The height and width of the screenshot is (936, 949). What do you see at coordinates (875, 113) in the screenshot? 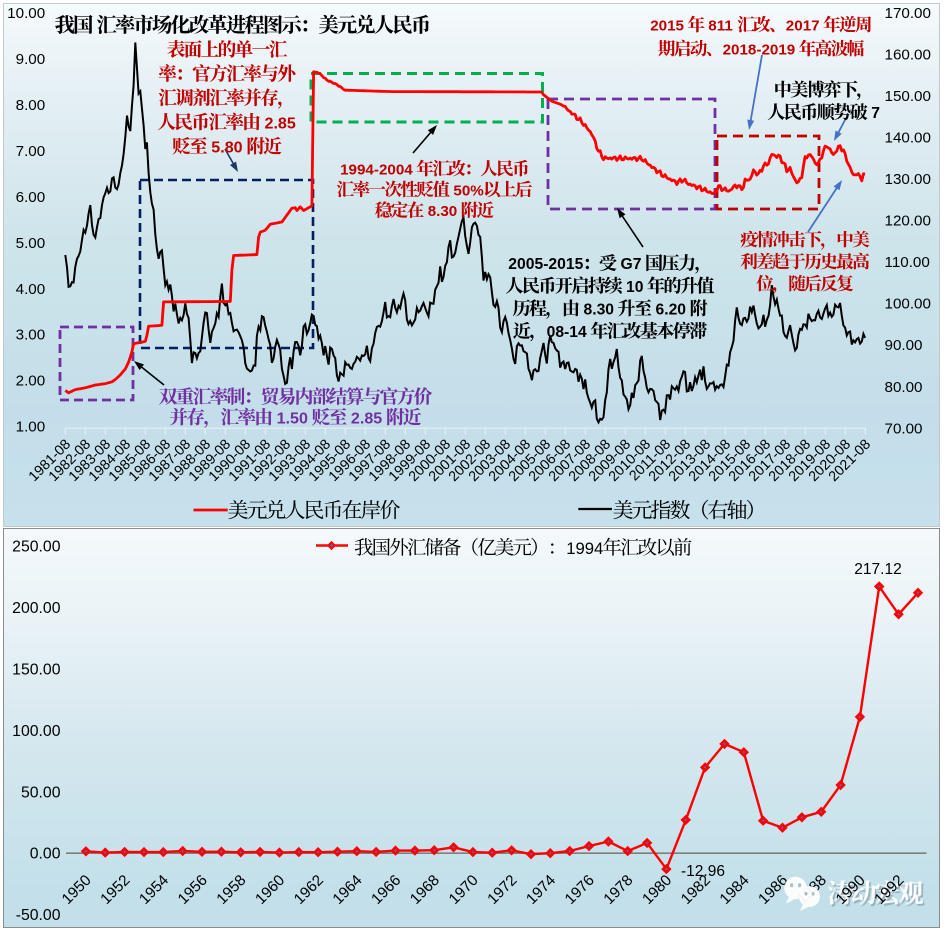
I see `svg-text: 7` at bounding box center [875, 113].